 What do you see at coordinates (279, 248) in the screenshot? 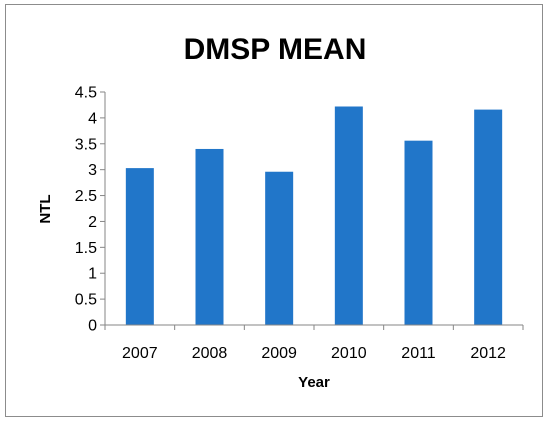
I see `bar-2009` at bounding box center [279, 248].